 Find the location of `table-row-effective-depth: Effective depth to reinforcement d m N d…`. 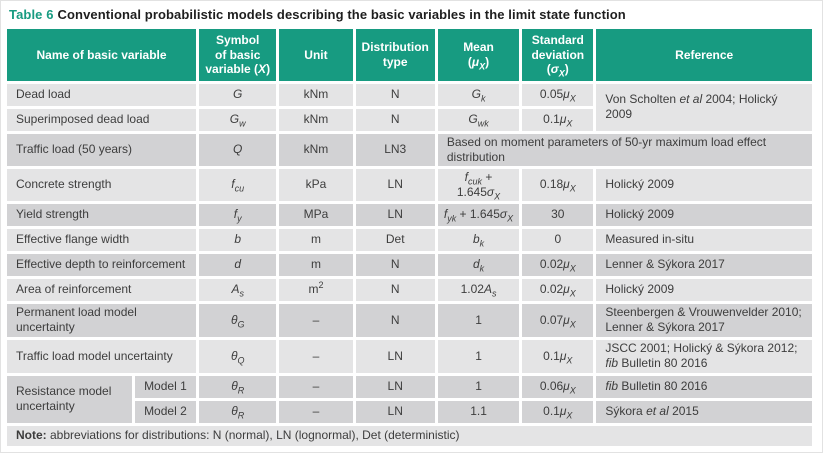

table-row-effective-depth: Effective depth to reinforcement d m N d… is located at coordinates (409, 264).